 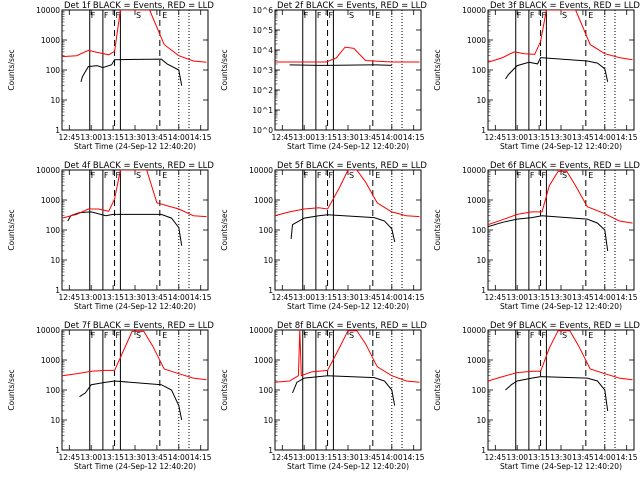 I want to click on y-tick-label: 10^3, so click(x=262, y=70).